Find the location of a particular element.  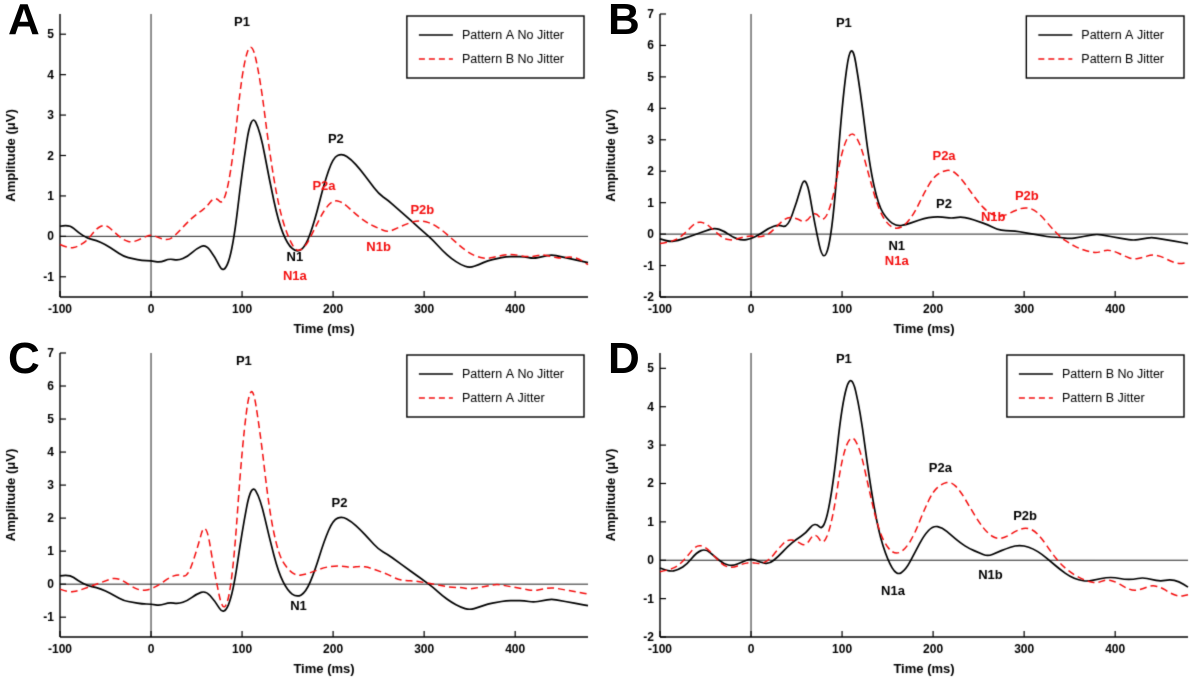

panel-d-letter: D is located at coordinates (624, 361).